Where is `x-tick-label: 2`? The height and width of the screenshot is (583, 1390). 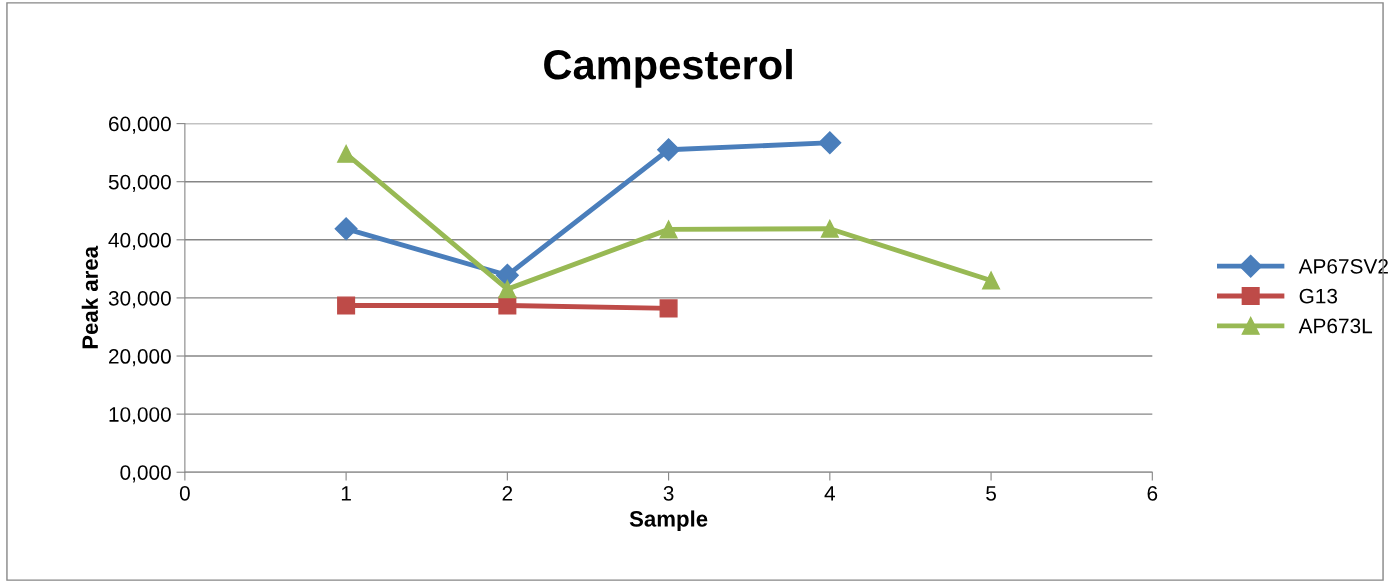 x-tick-label: 2 is located at coordinates (507, 493).